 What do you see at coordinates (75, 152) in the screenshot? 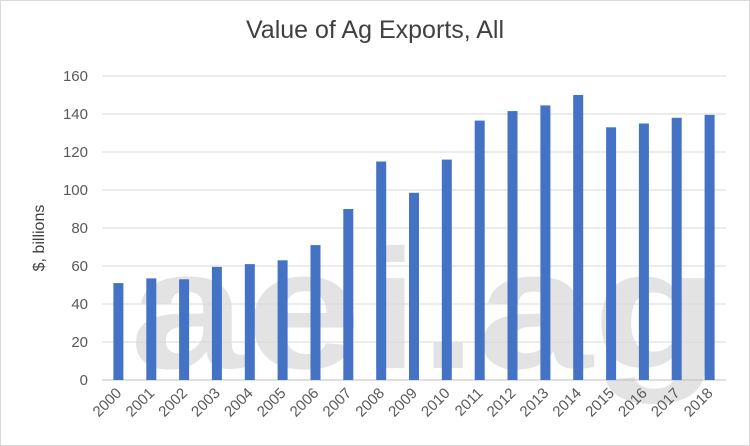
I see `y-tick-label: 120` at bounding box center [75, 152].